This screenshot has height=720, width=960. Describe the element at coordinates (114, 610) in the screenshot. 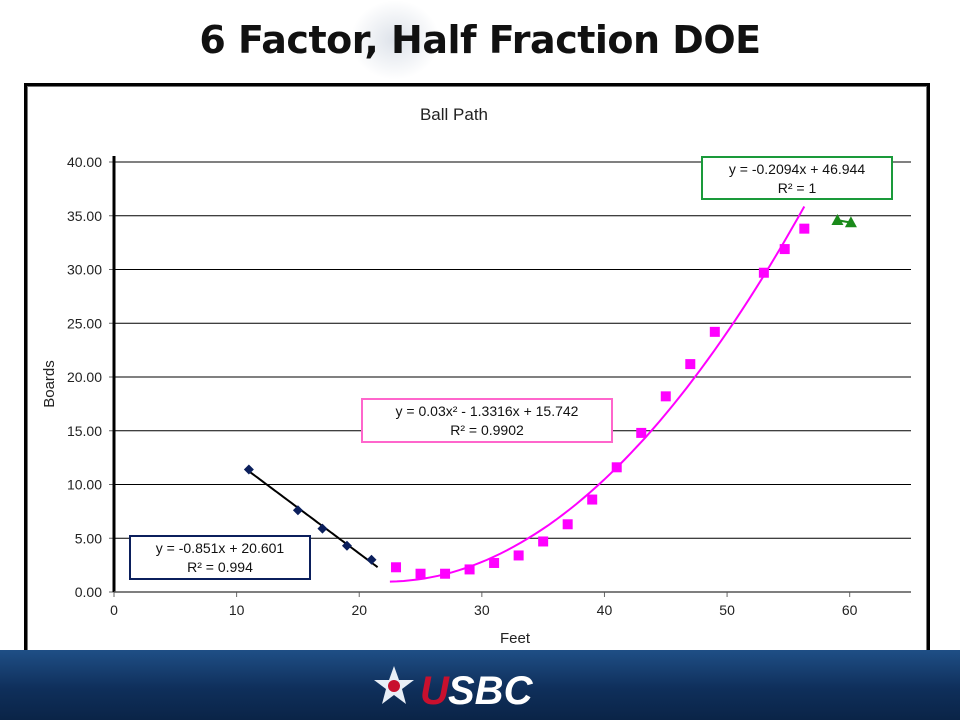

I see `x-tick-label: 0` at that location.